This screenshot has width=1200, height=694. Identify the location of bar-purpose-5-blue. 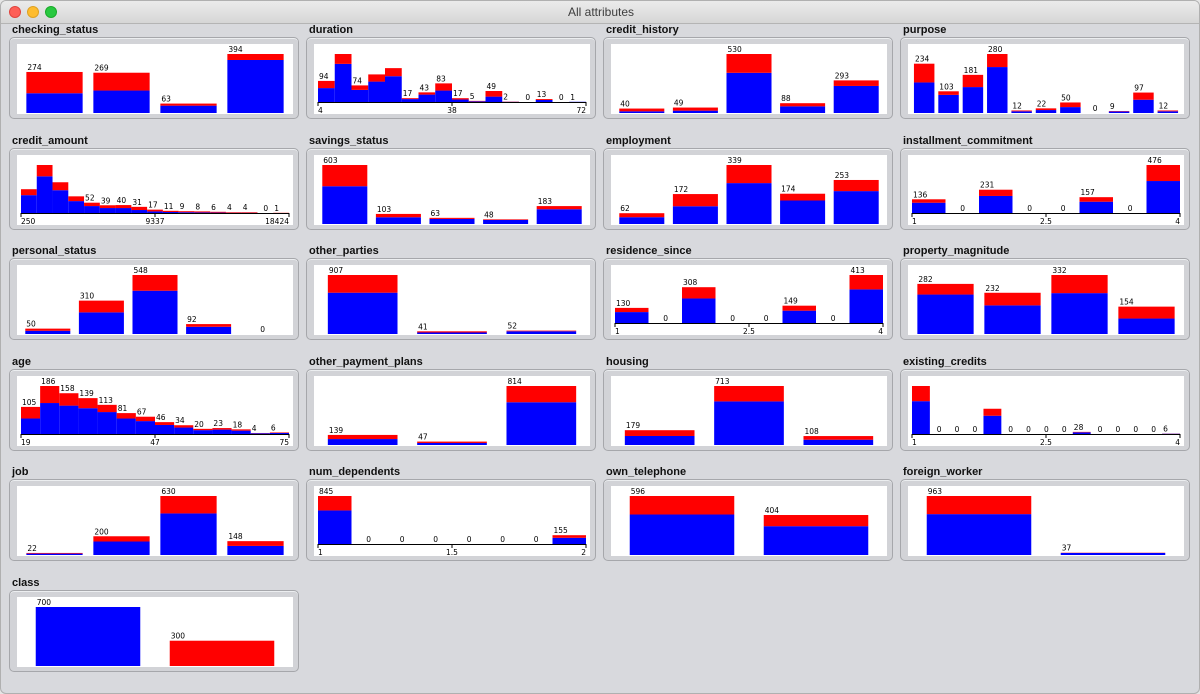
(1046, 111).